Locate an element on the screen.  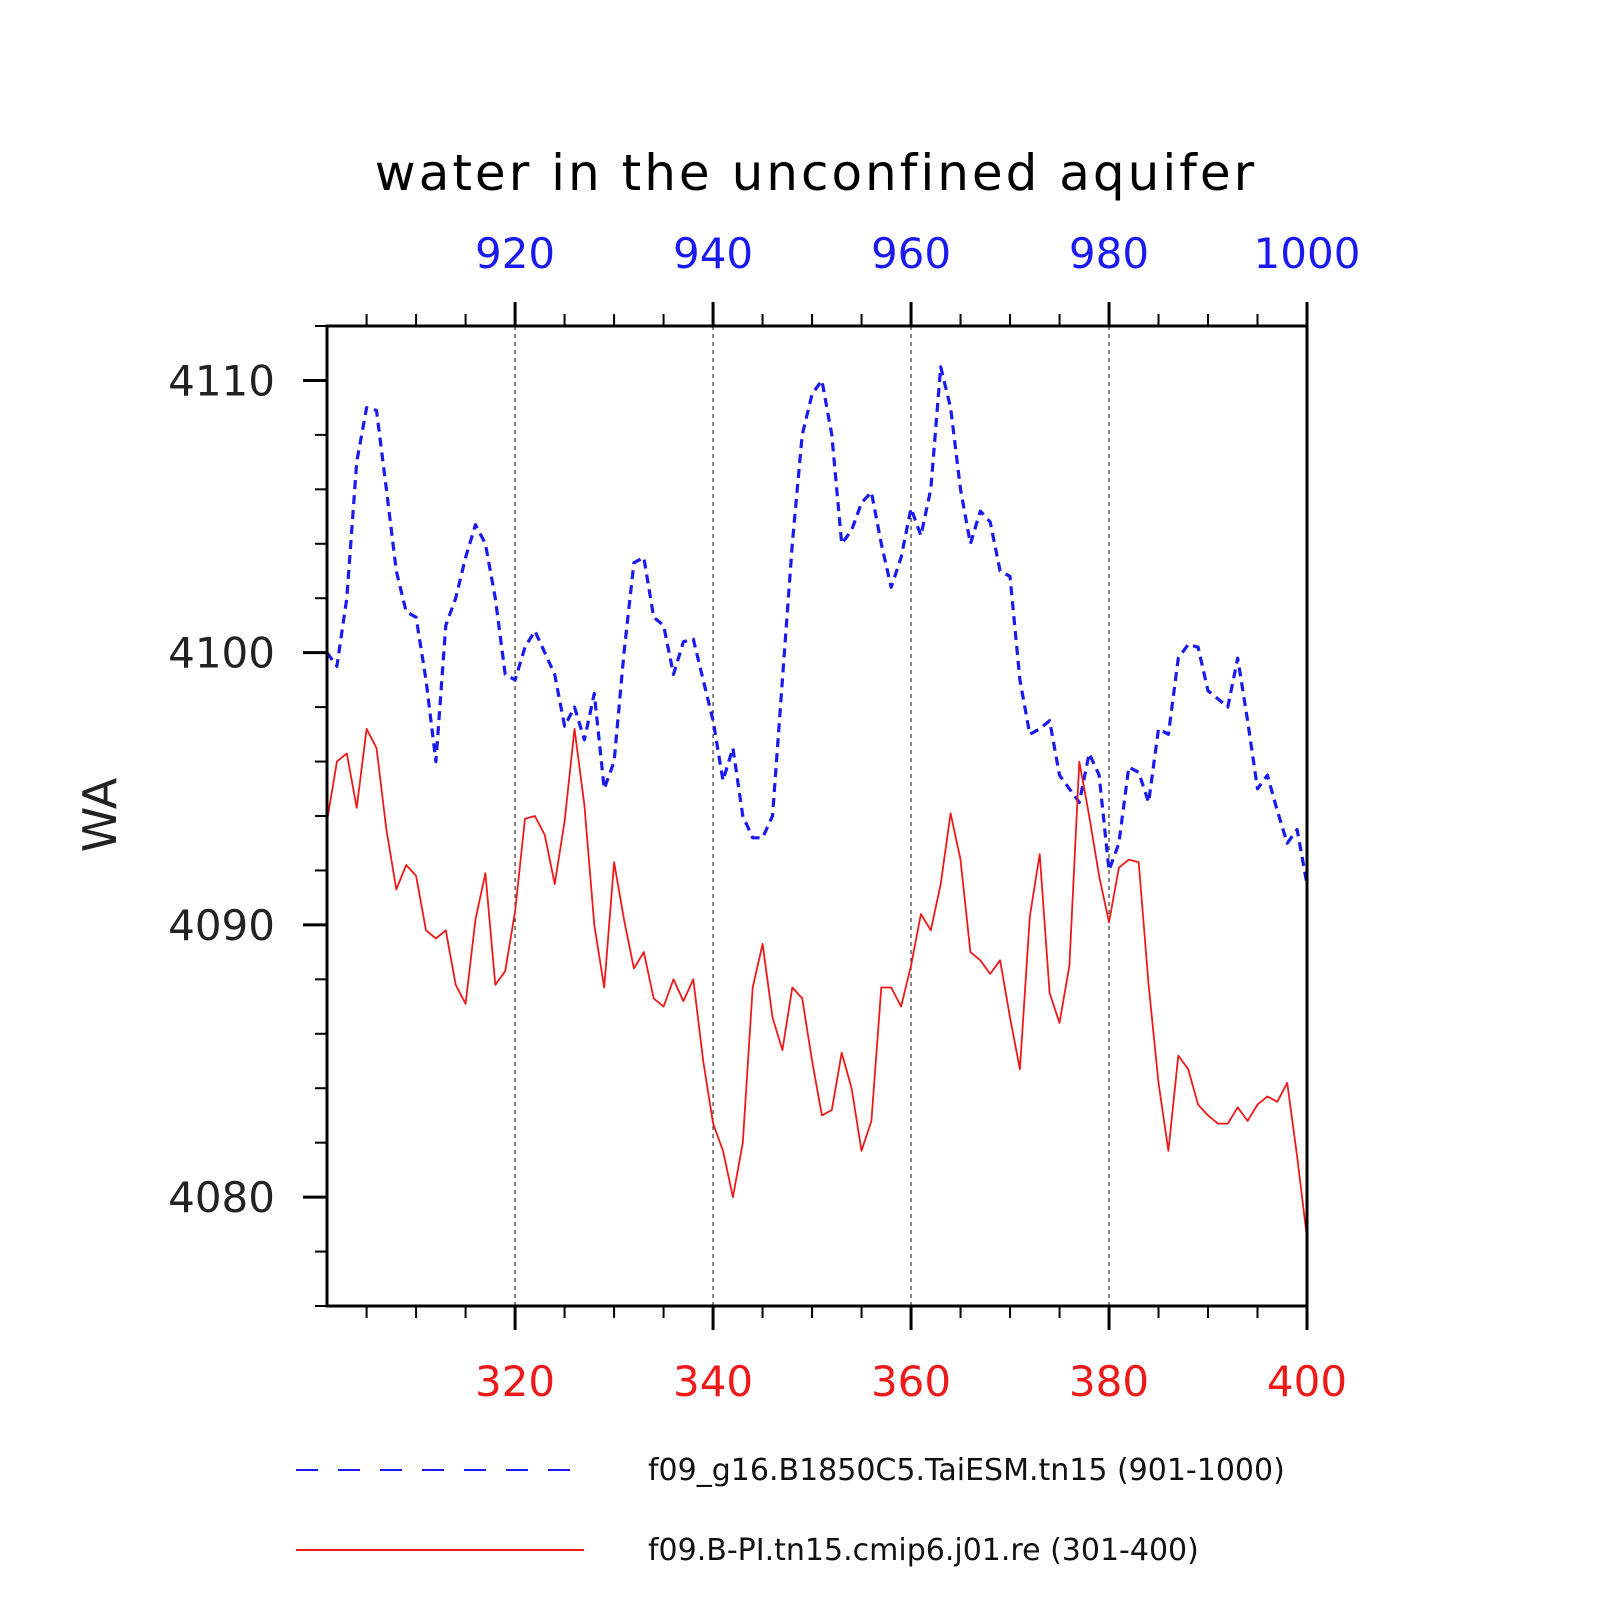
bottom-tick-label: 360 is located at coordinates (911, 1381).